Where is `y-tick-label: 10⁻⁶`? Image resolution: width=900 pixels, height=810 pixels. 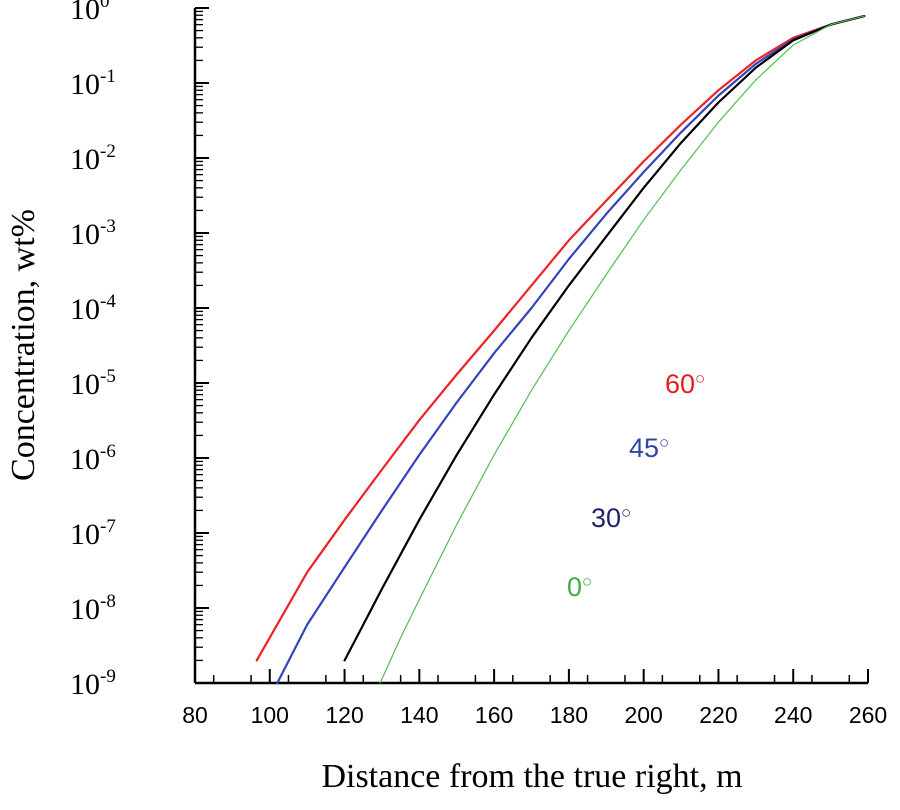 y-tick-label: 10⁻⁶ is located at coordinates (93, 458).